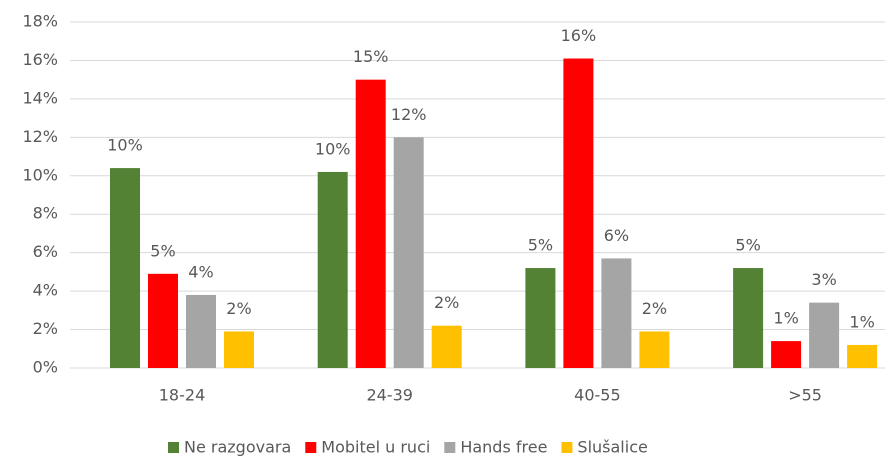 Image resolution: width=891 pixels, height=459 pixels. Describe the element at coordinates (616, 235) in the screenshot. I see `data-label: 6%` at that location.